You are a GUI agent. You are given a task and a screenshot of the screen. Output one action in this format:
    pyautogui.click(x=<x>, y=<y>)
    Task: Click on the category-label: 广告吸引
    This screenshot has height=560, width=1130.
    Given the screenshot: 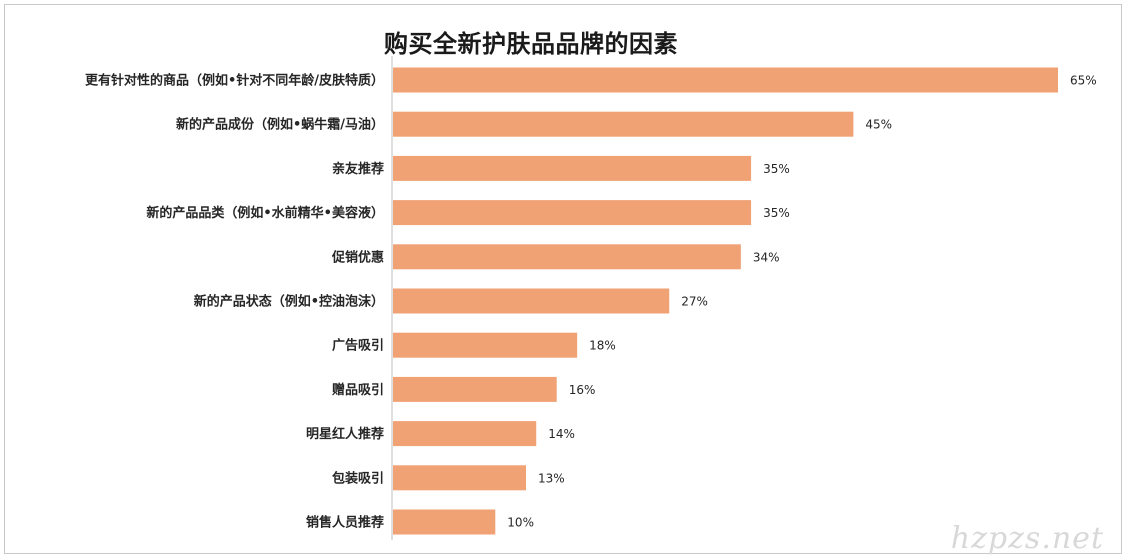 What is the action you would take?
    pyautogui.click(x=358, y=346)
    